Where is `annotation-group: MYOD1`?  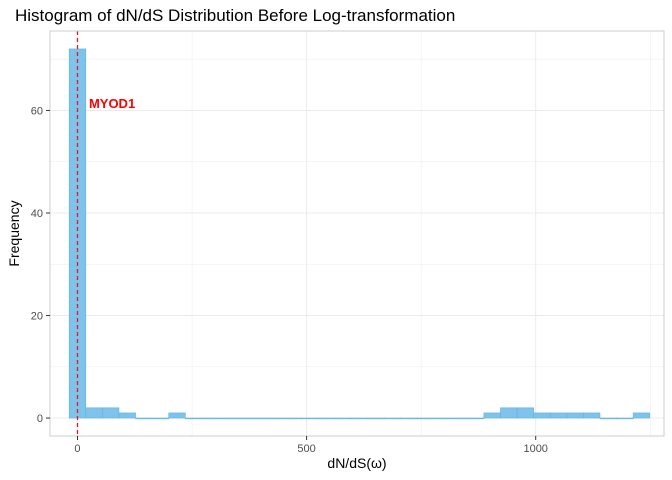 annotation-group: MYOD1 is located at coordinates (112, 103).